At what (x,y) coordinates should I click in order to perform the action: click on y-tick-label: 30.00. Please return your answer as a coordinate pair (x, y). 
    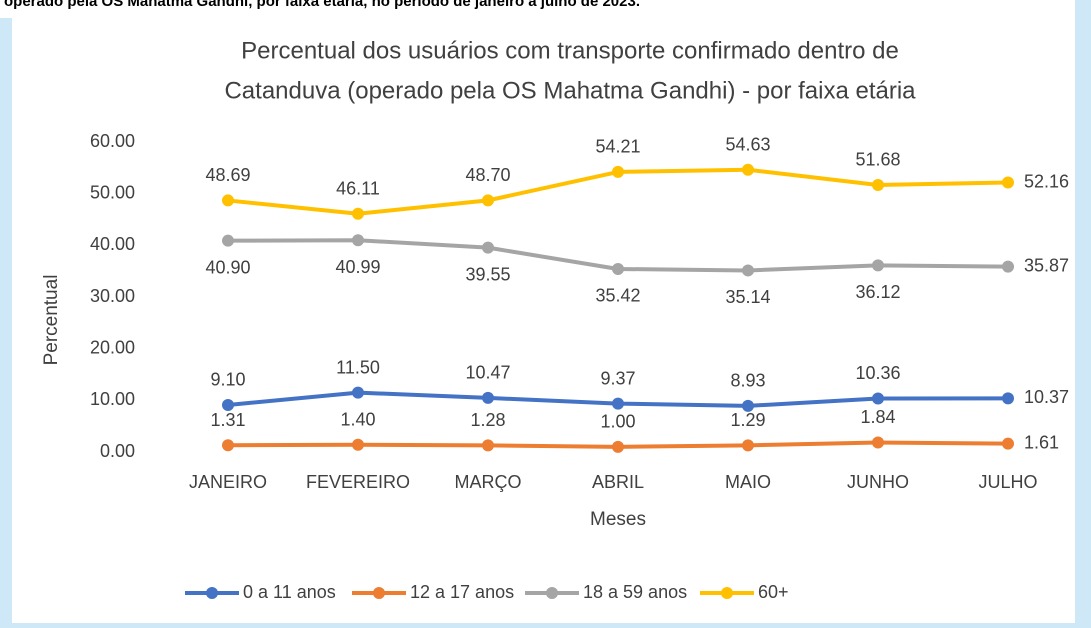
    Looking at the image, I should click on (112, 296).